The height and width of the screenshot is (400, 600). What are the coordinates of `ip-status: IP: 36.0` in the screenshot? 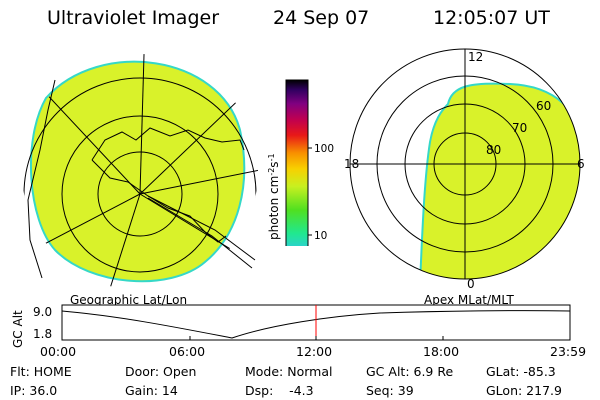 It's located at (34, 390).